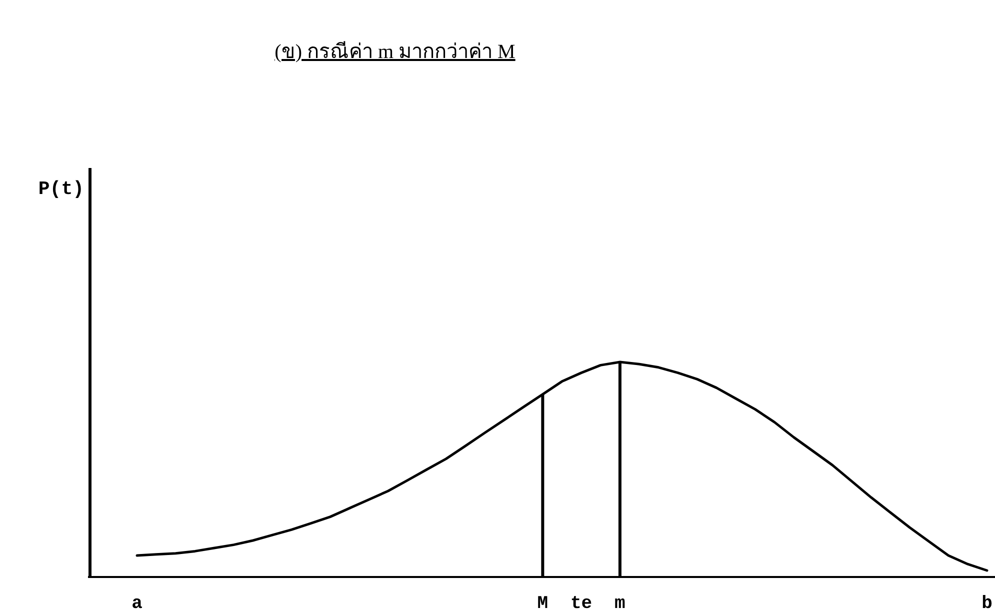 The height and width of the screenshot is (611, 995). What do you see at coordinates (395, 52) in the screenshot?
I see `chart-title: (ข) กรณีค่า m มากกว่าค่า M` at bounding box center [395, 52].